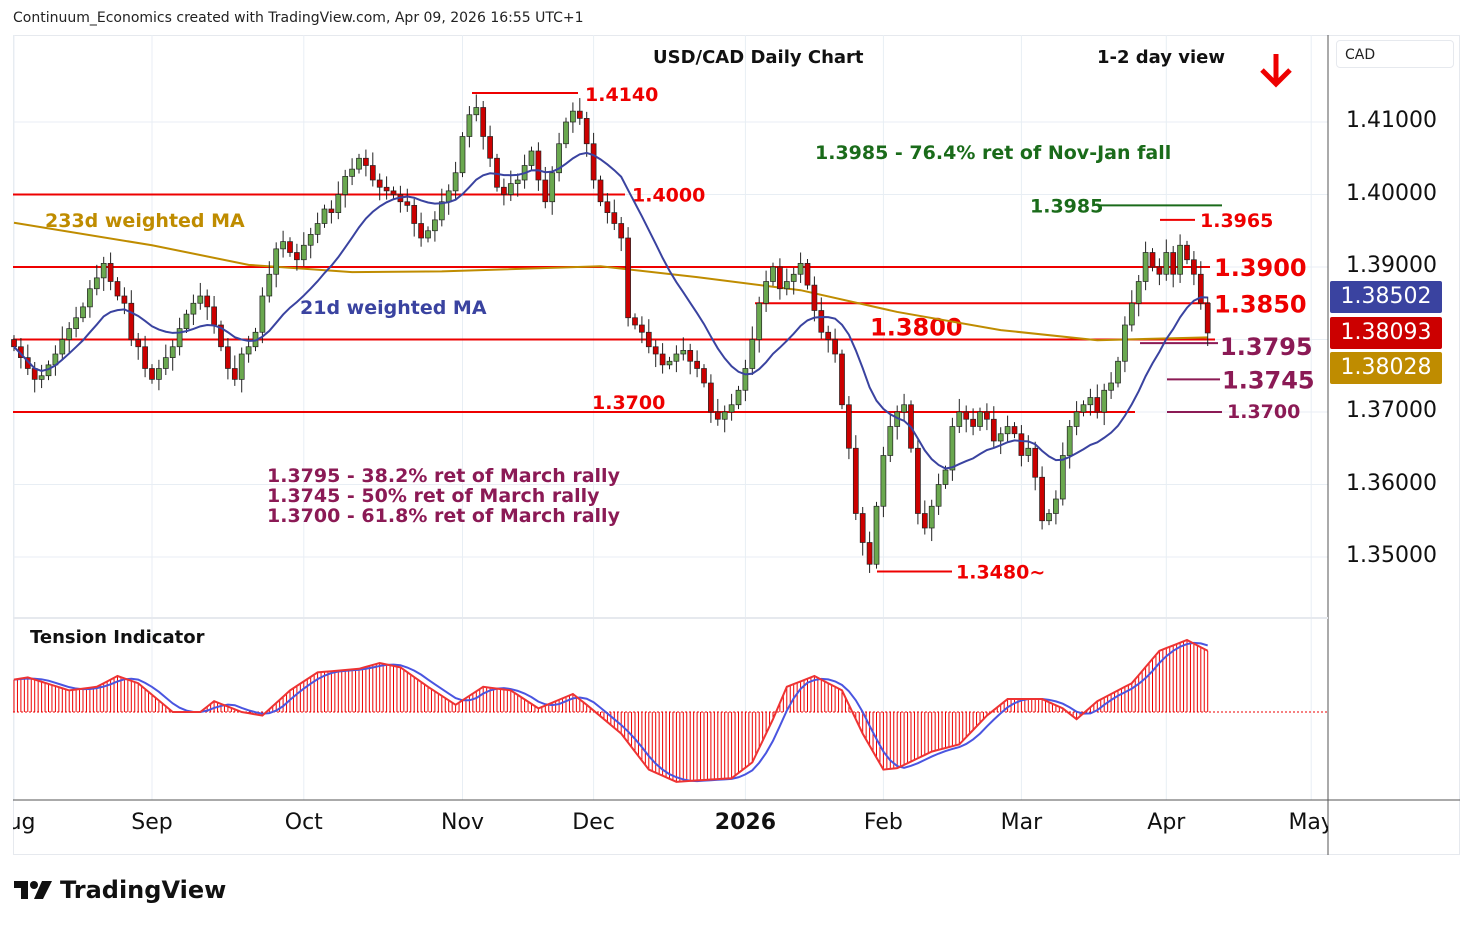 This screenshot has height=930, width=1474. I want to click on level-label: 1.4140, so click(621, 95).